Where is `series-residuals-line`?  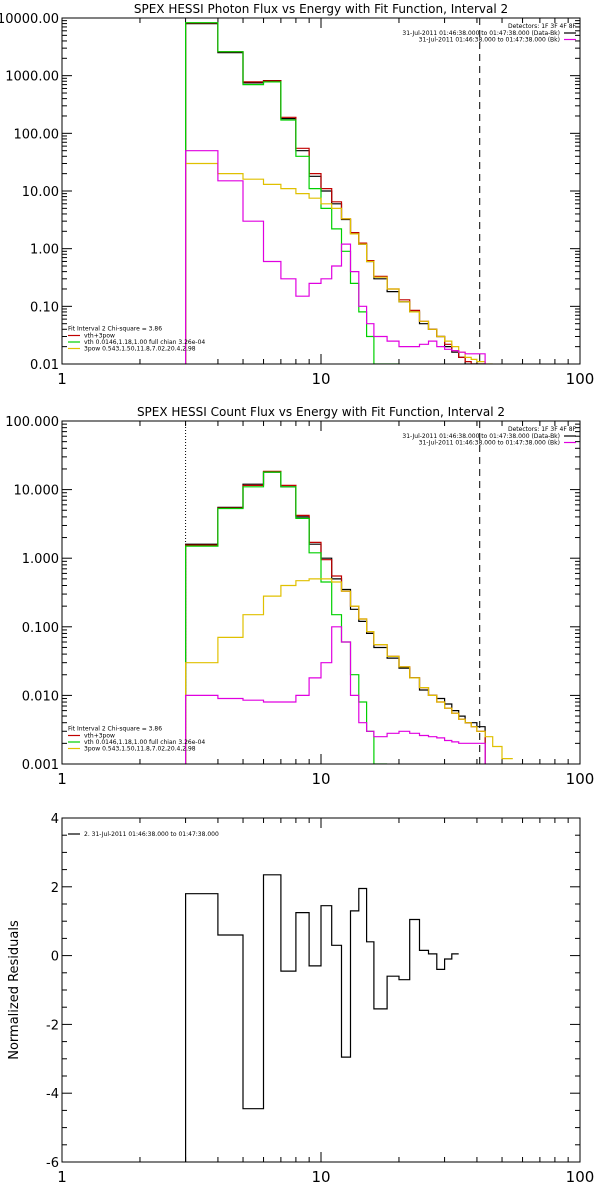
series-residuals-line is located at coordinates (322, 1018).